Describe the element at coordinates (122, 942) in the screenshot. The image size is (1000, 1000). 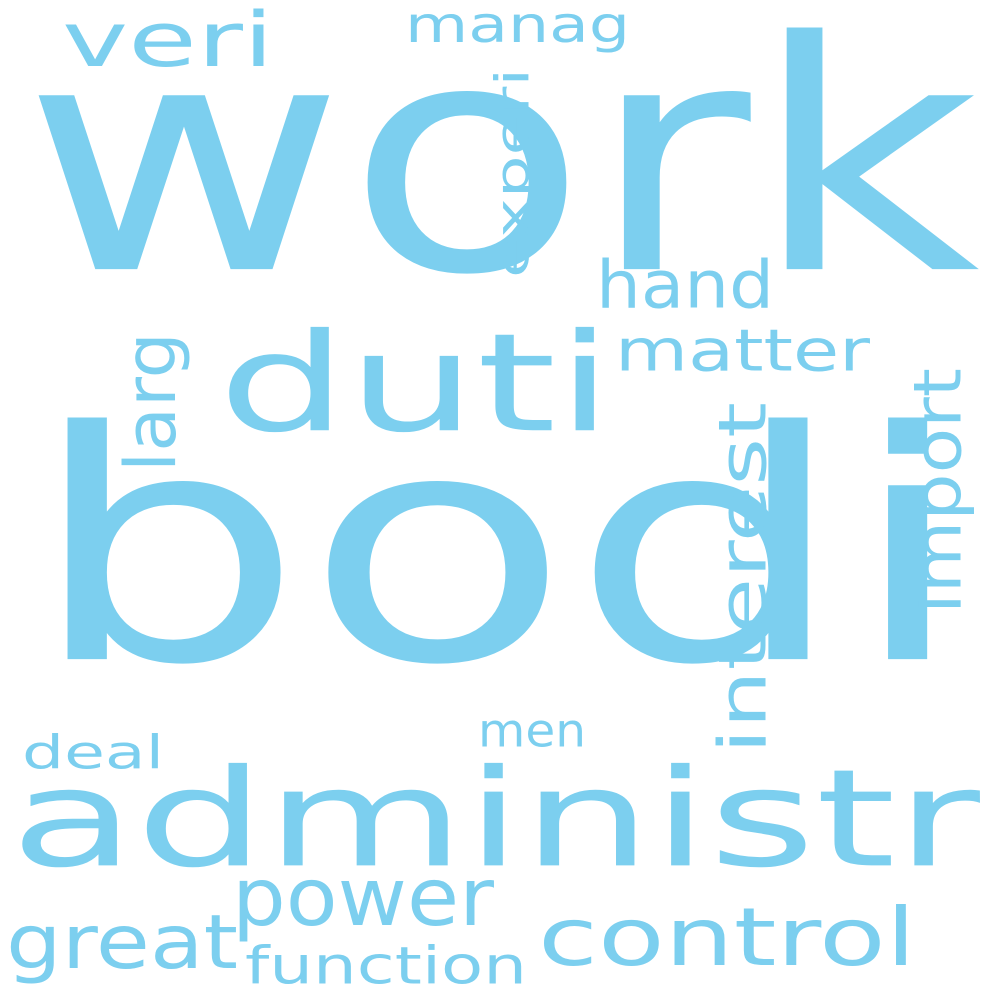
I see `word-great: great` at that location.